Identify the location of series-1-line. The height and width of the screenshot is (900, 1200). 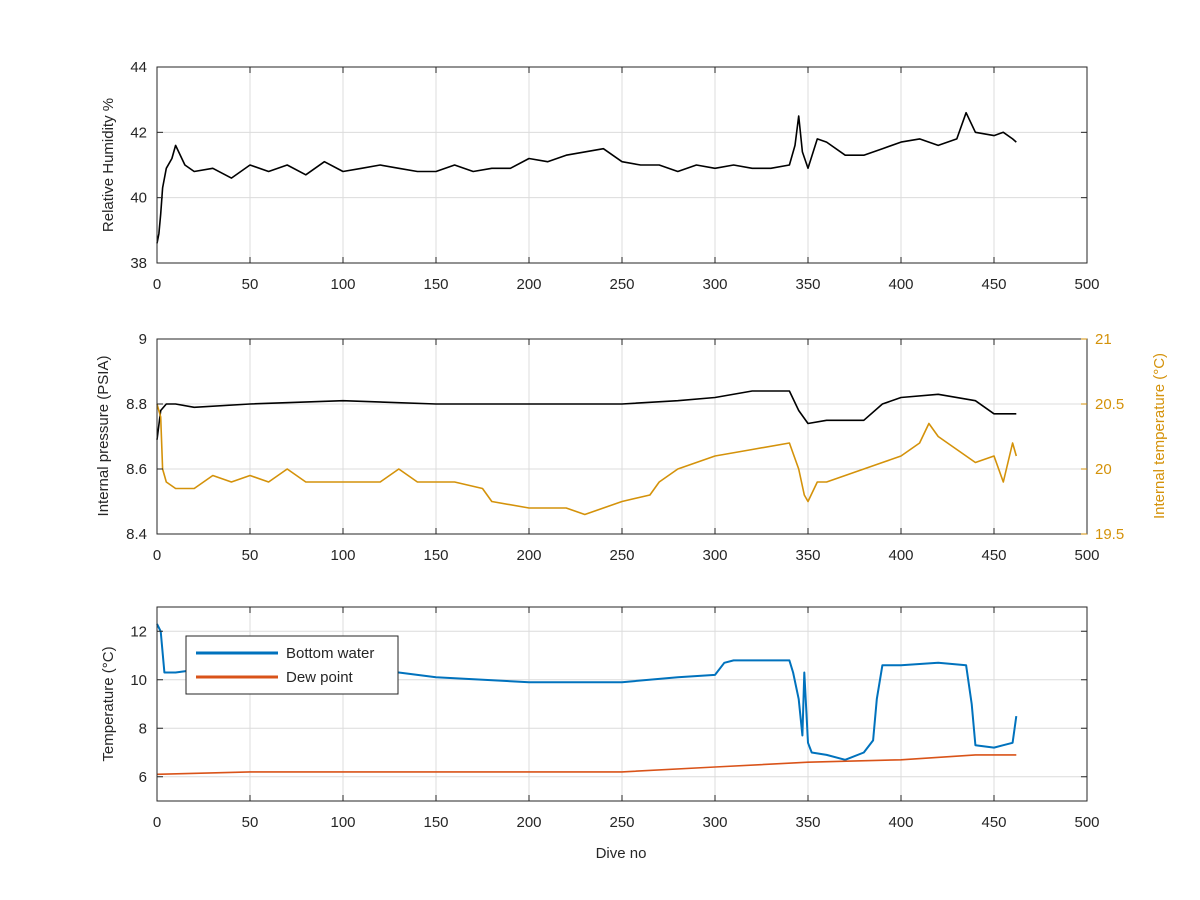
(587, 459).